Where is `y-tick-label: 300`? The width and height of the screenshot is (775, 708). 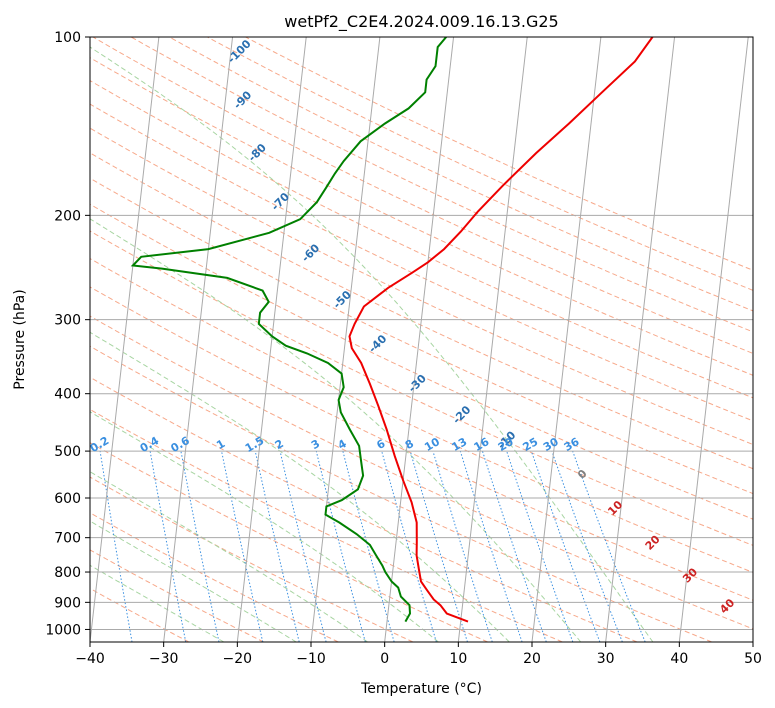
y-tick-label: 300 is located at coordinates (67, 321).